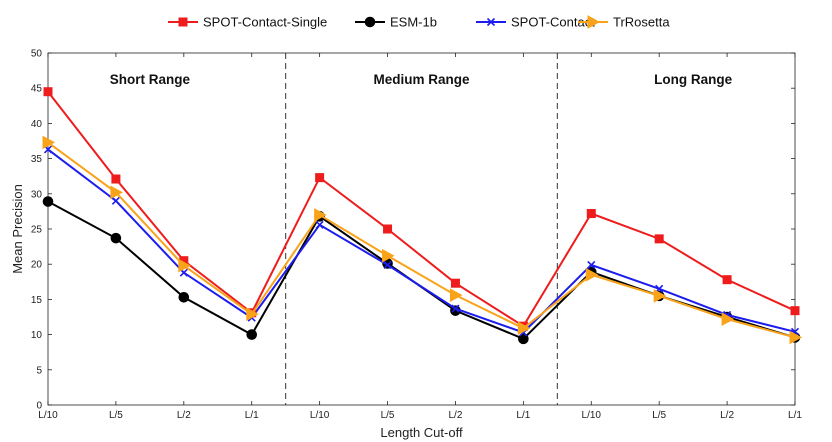 The width and height of the screenshot is (832, 442). I want to click on y-tick-label: 40, so click(37, 124).